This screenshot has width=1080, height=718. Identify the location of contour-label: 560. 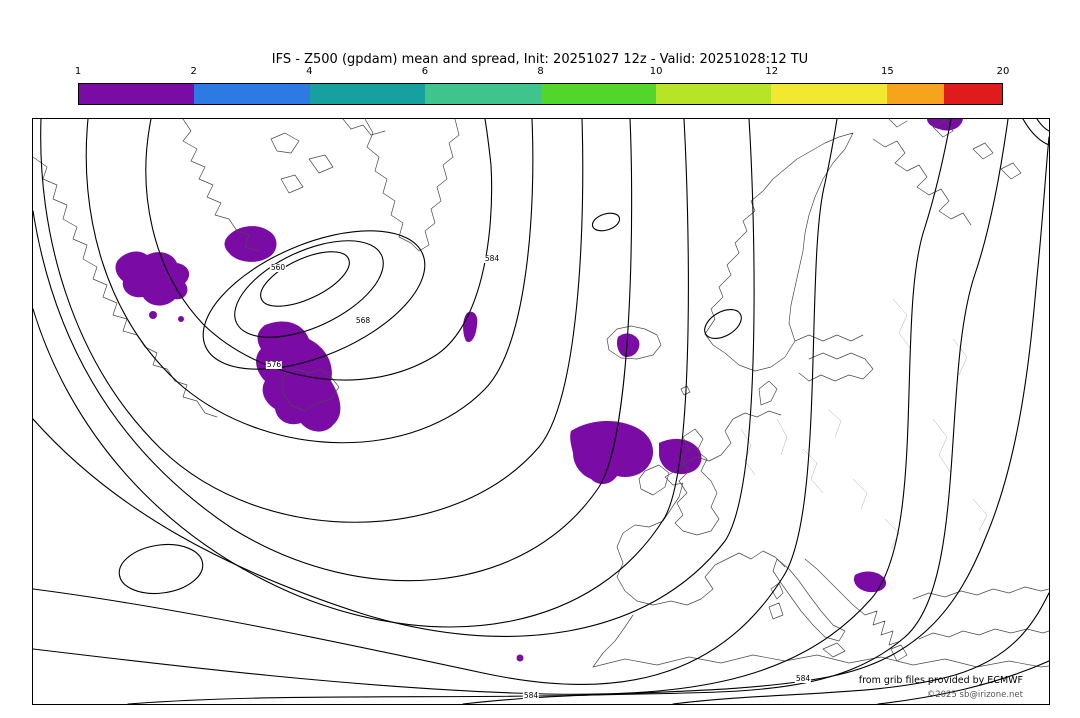
(278, 267).